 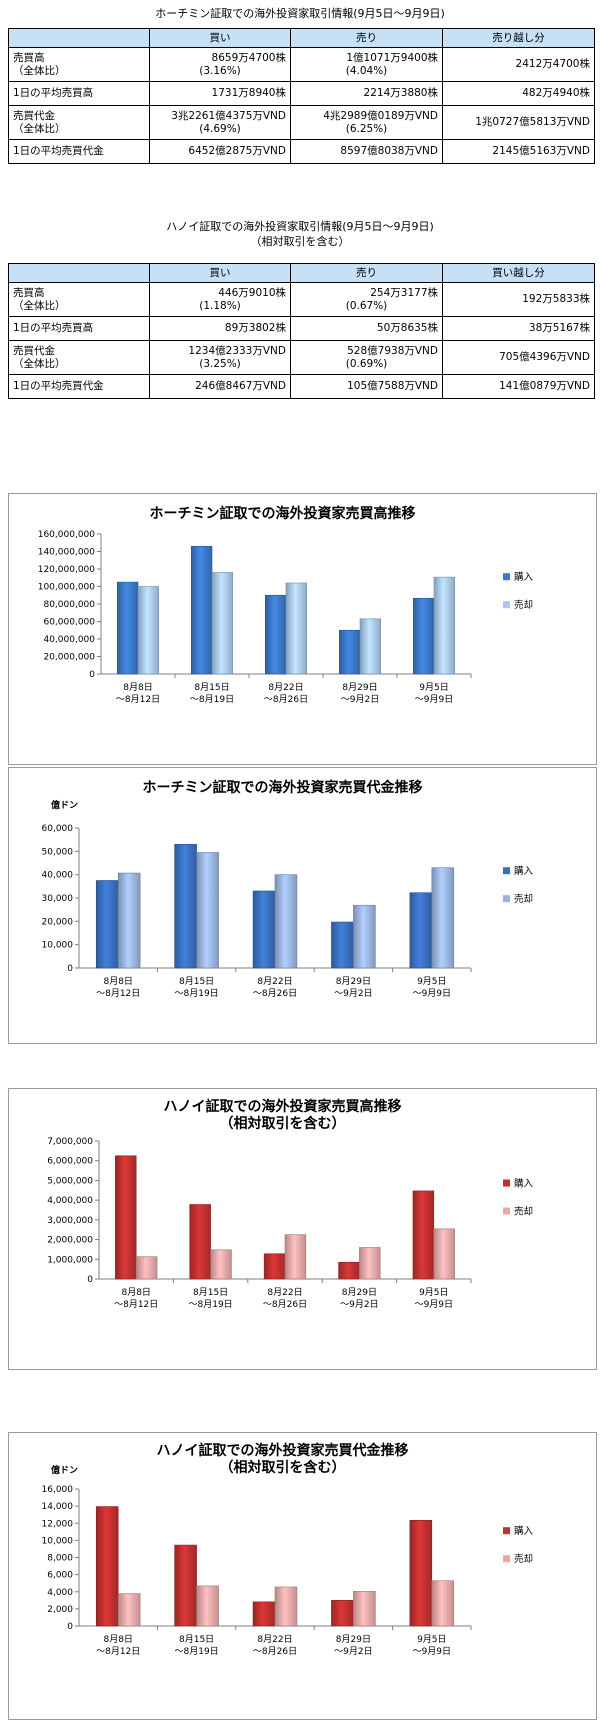 I want to click on value-cell: 89万3802株, so click(x=220, y=328).